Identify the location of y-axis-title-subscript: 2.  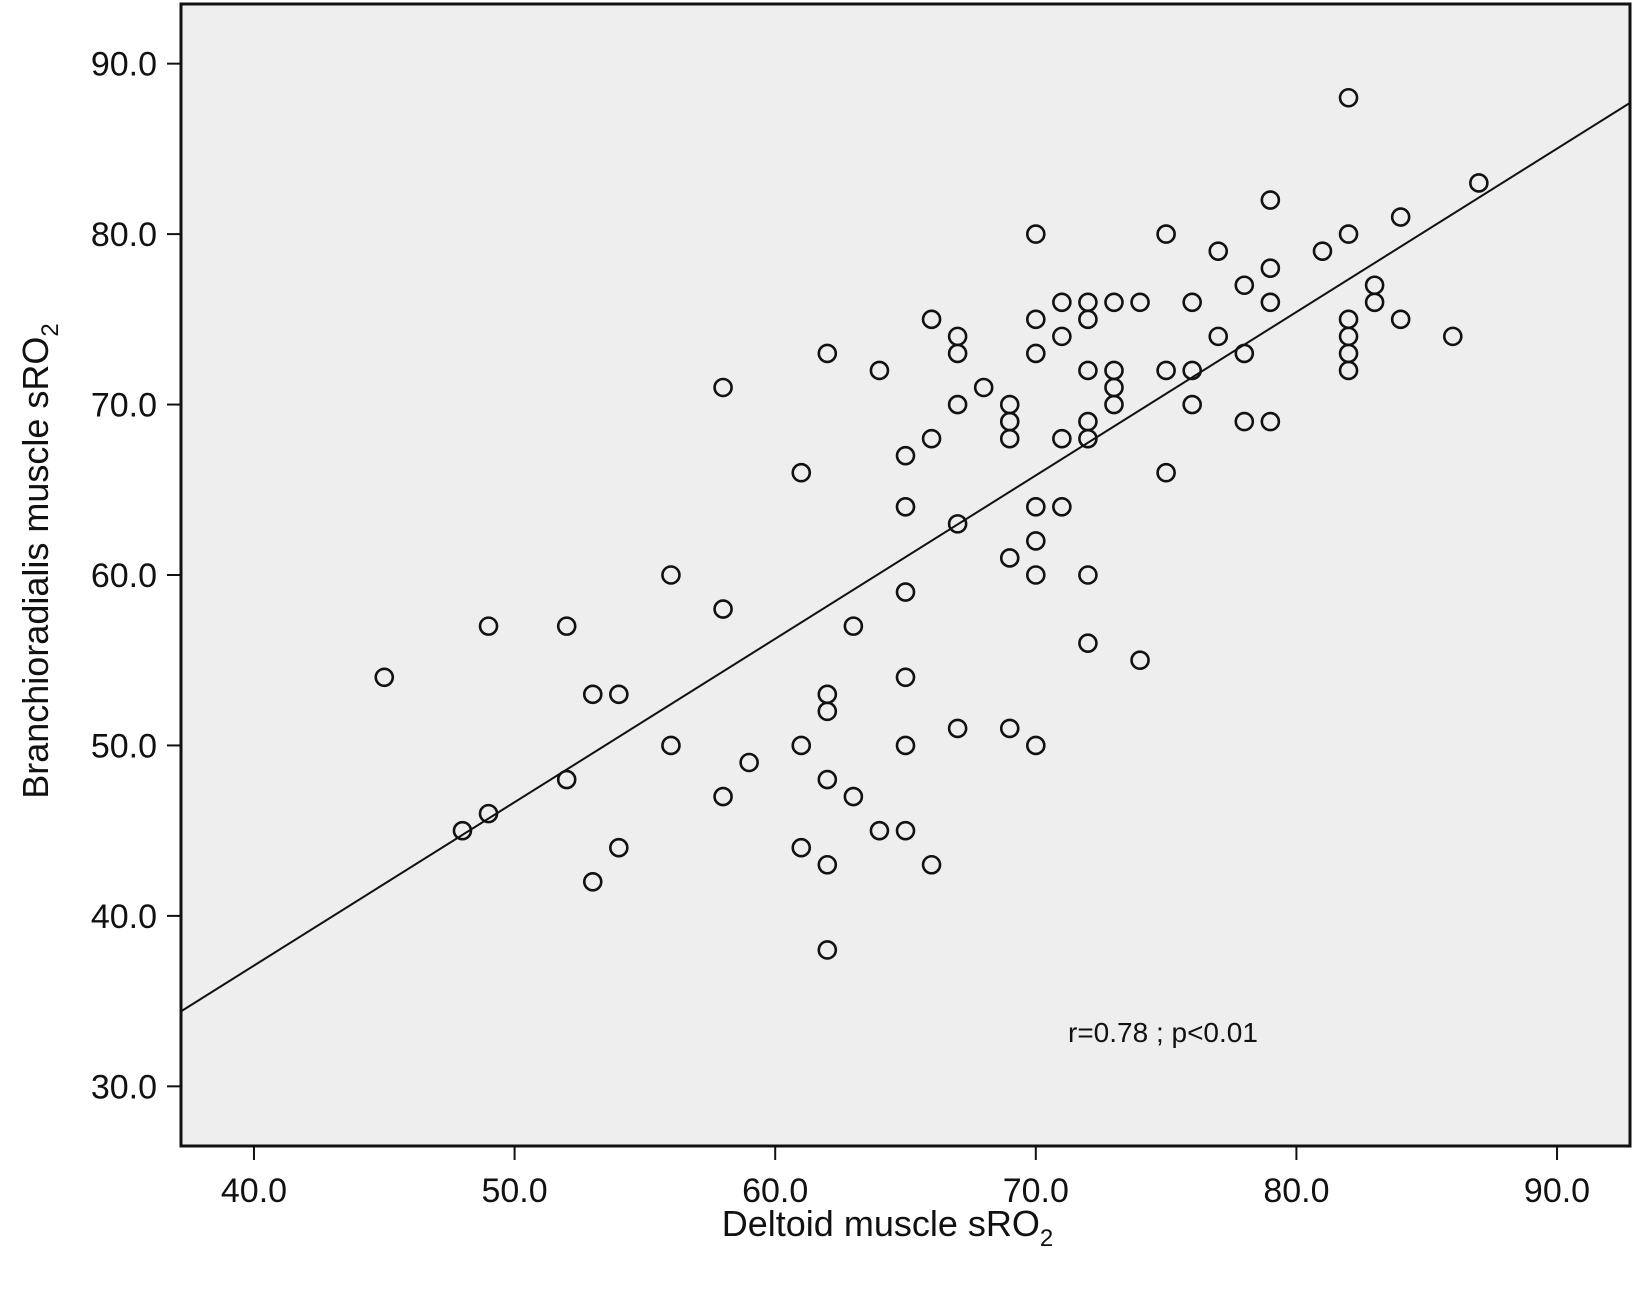
(50, 329).